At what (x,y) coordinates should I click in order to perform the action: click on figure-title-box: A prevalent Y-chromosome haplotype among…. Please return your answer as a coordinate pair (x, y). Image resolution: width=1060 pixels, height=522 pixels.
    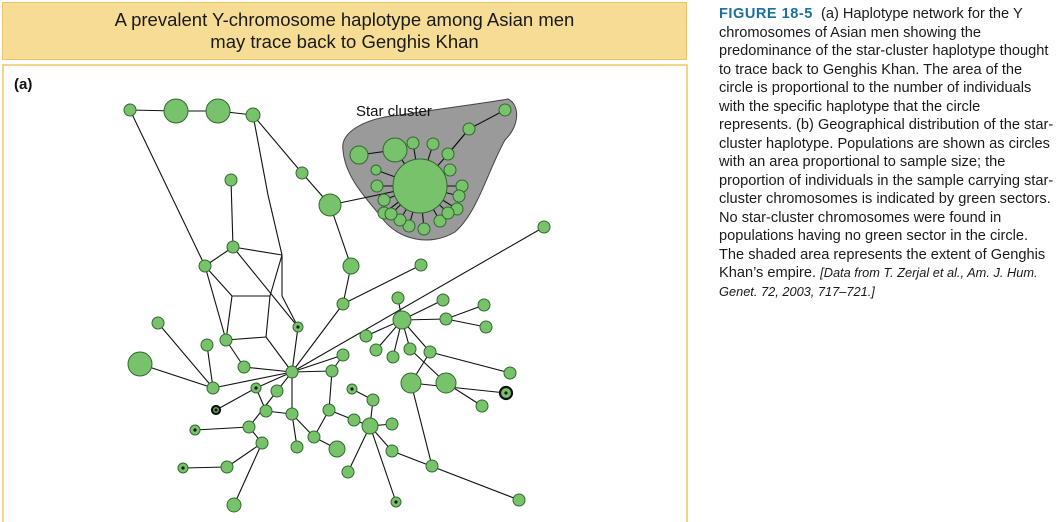
    Looking at the image, I should click on (344, 31).